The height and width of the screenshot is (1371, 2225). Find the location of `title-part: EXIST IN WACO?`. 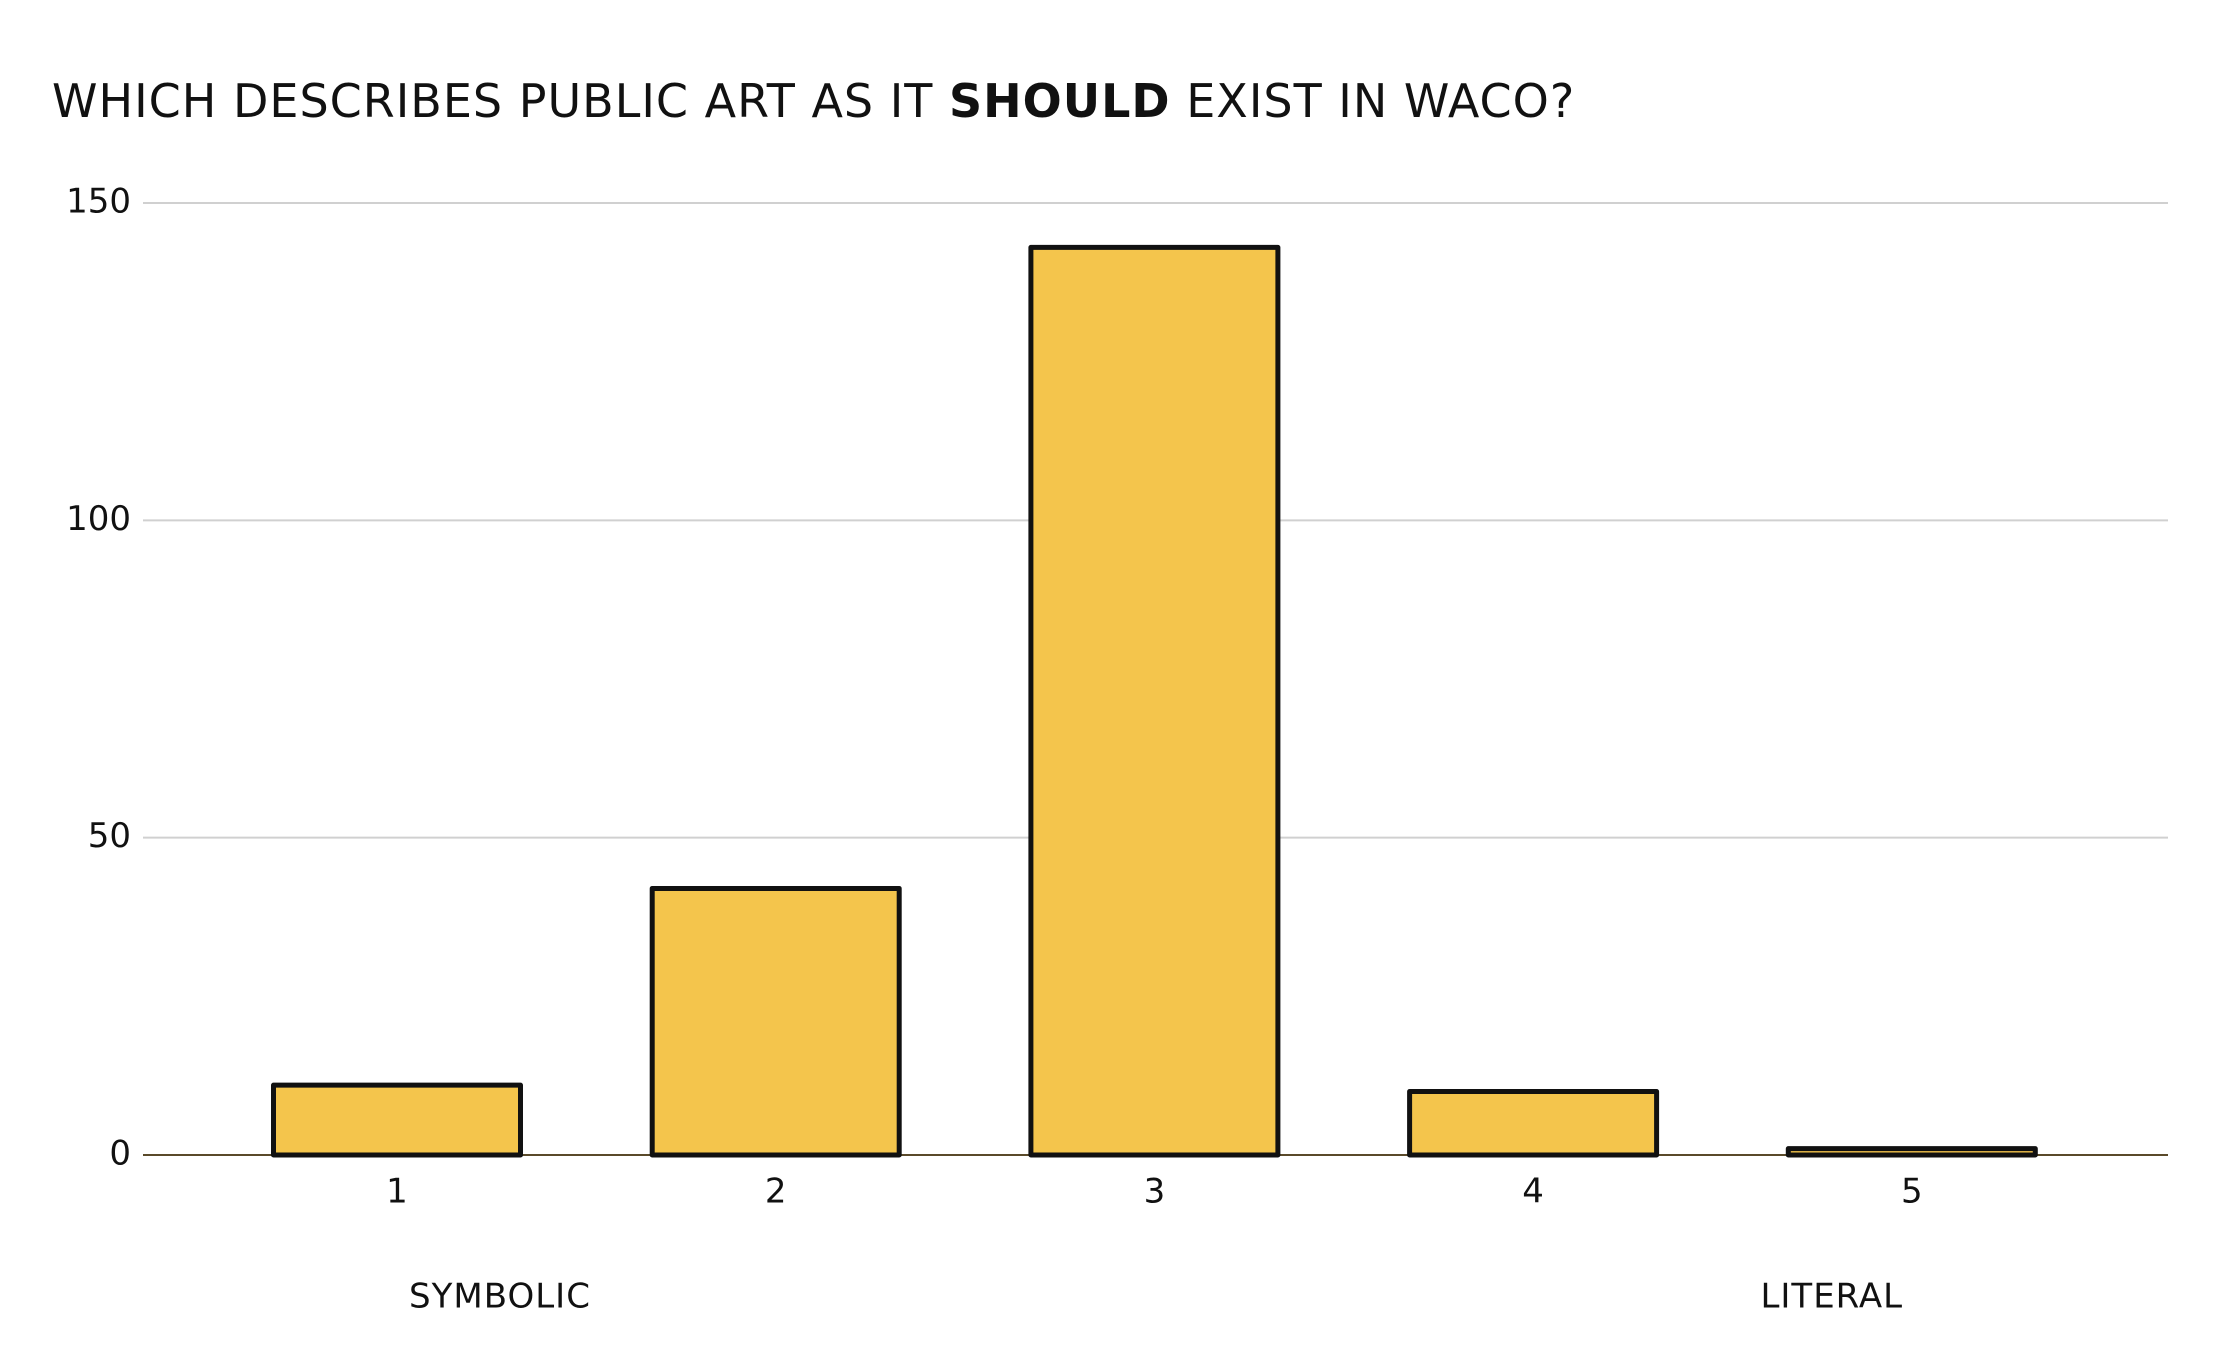

title-part: EXIST IN WACO? is located at coordinates (1373, 101).